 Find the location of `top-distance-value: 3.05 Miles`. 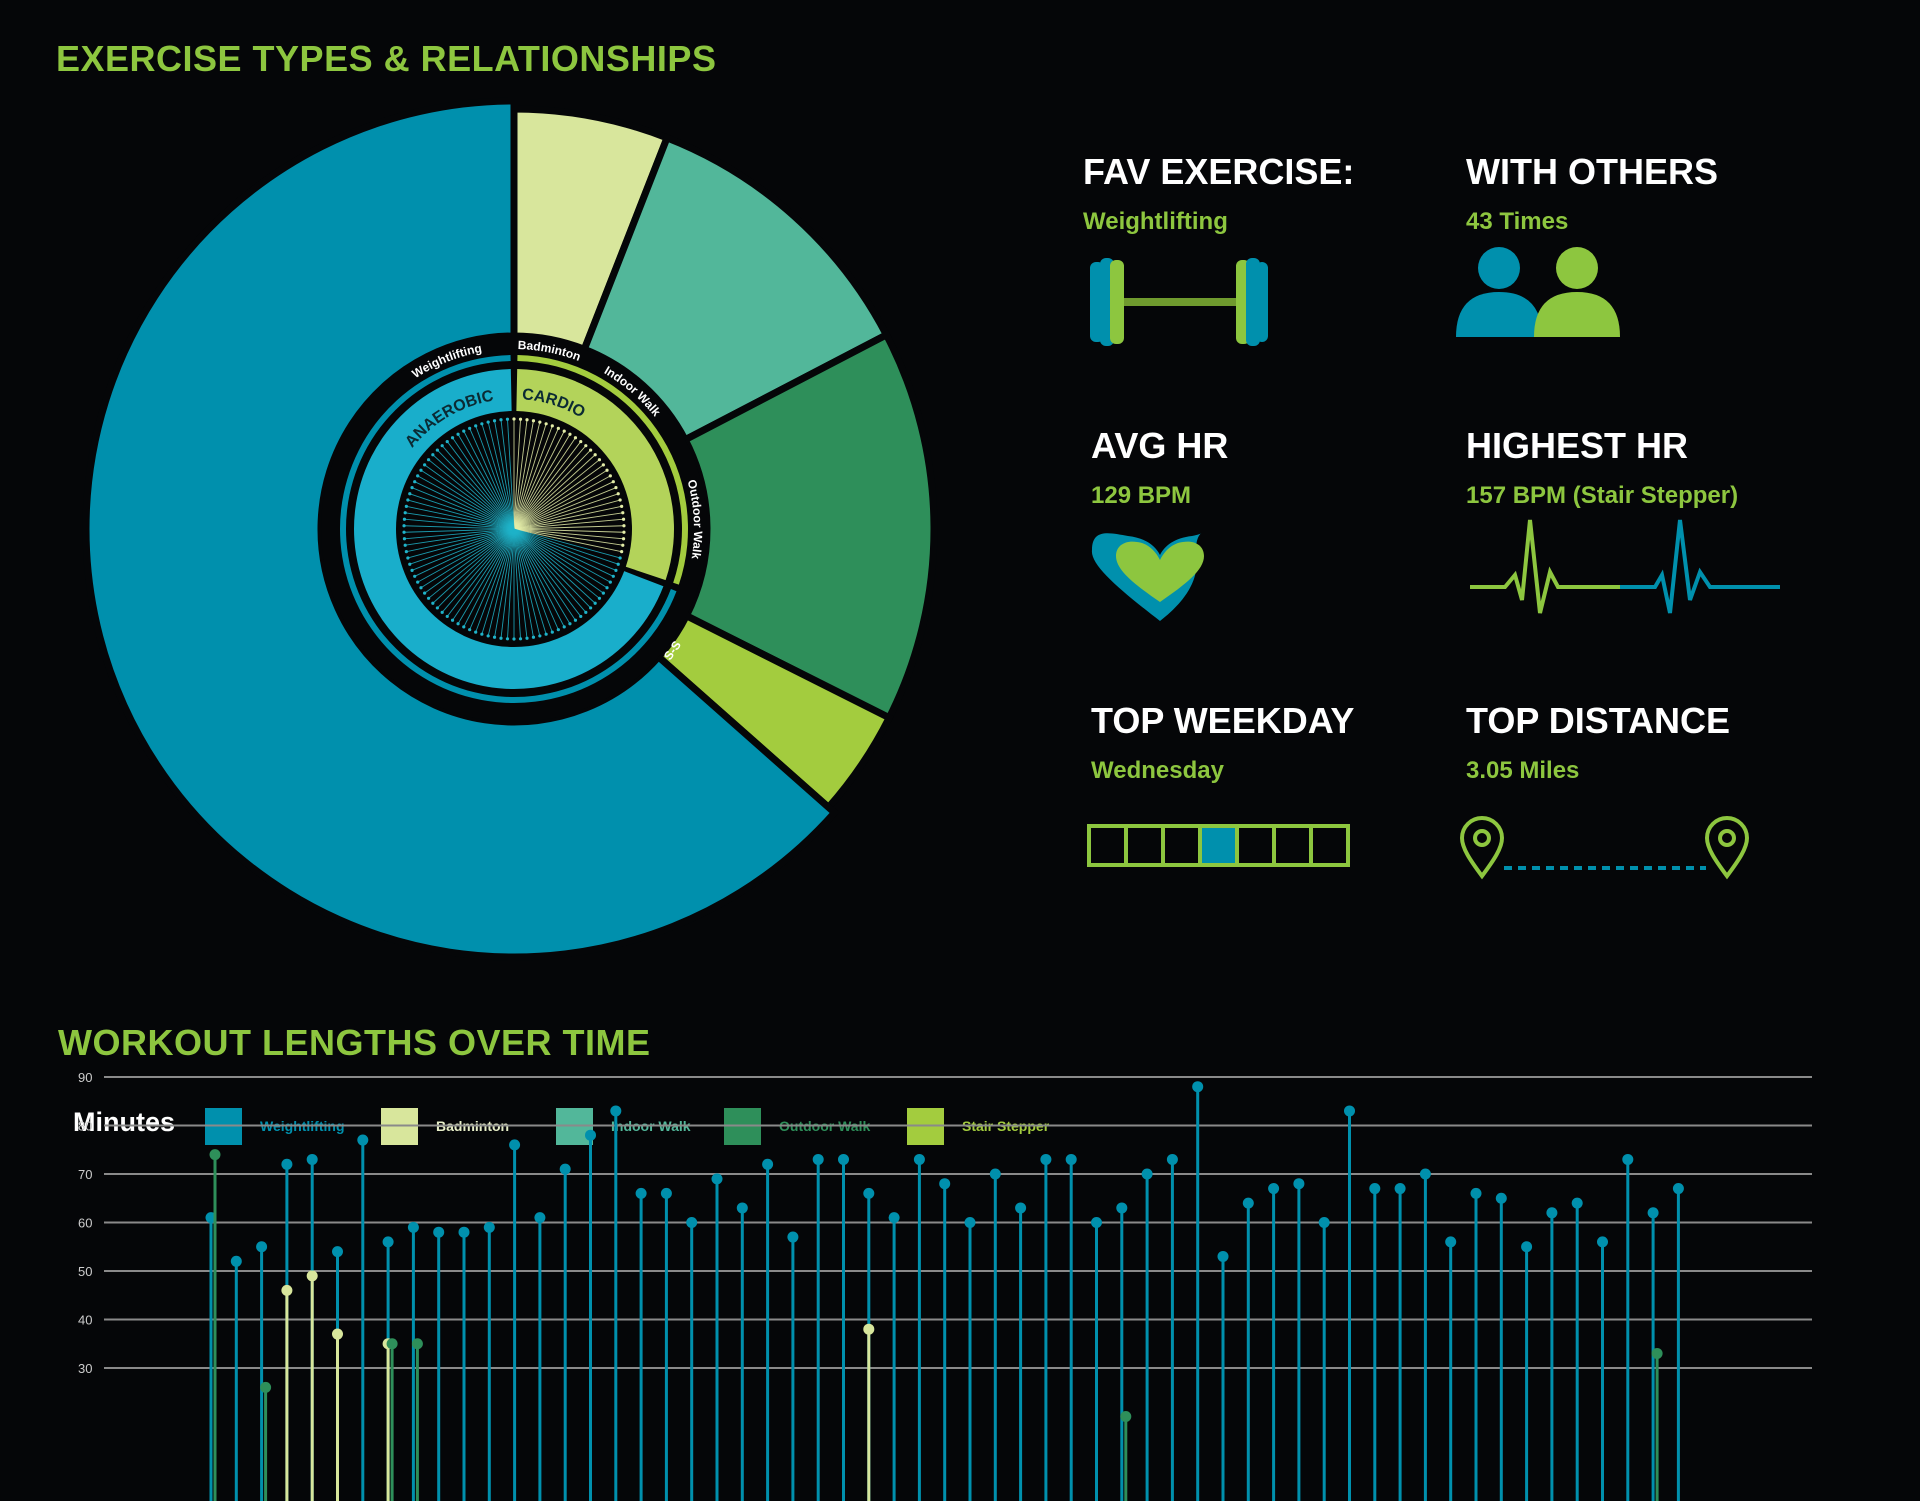

top-distance-value: 3.05 Miles is located at coordinates (1523, 770).